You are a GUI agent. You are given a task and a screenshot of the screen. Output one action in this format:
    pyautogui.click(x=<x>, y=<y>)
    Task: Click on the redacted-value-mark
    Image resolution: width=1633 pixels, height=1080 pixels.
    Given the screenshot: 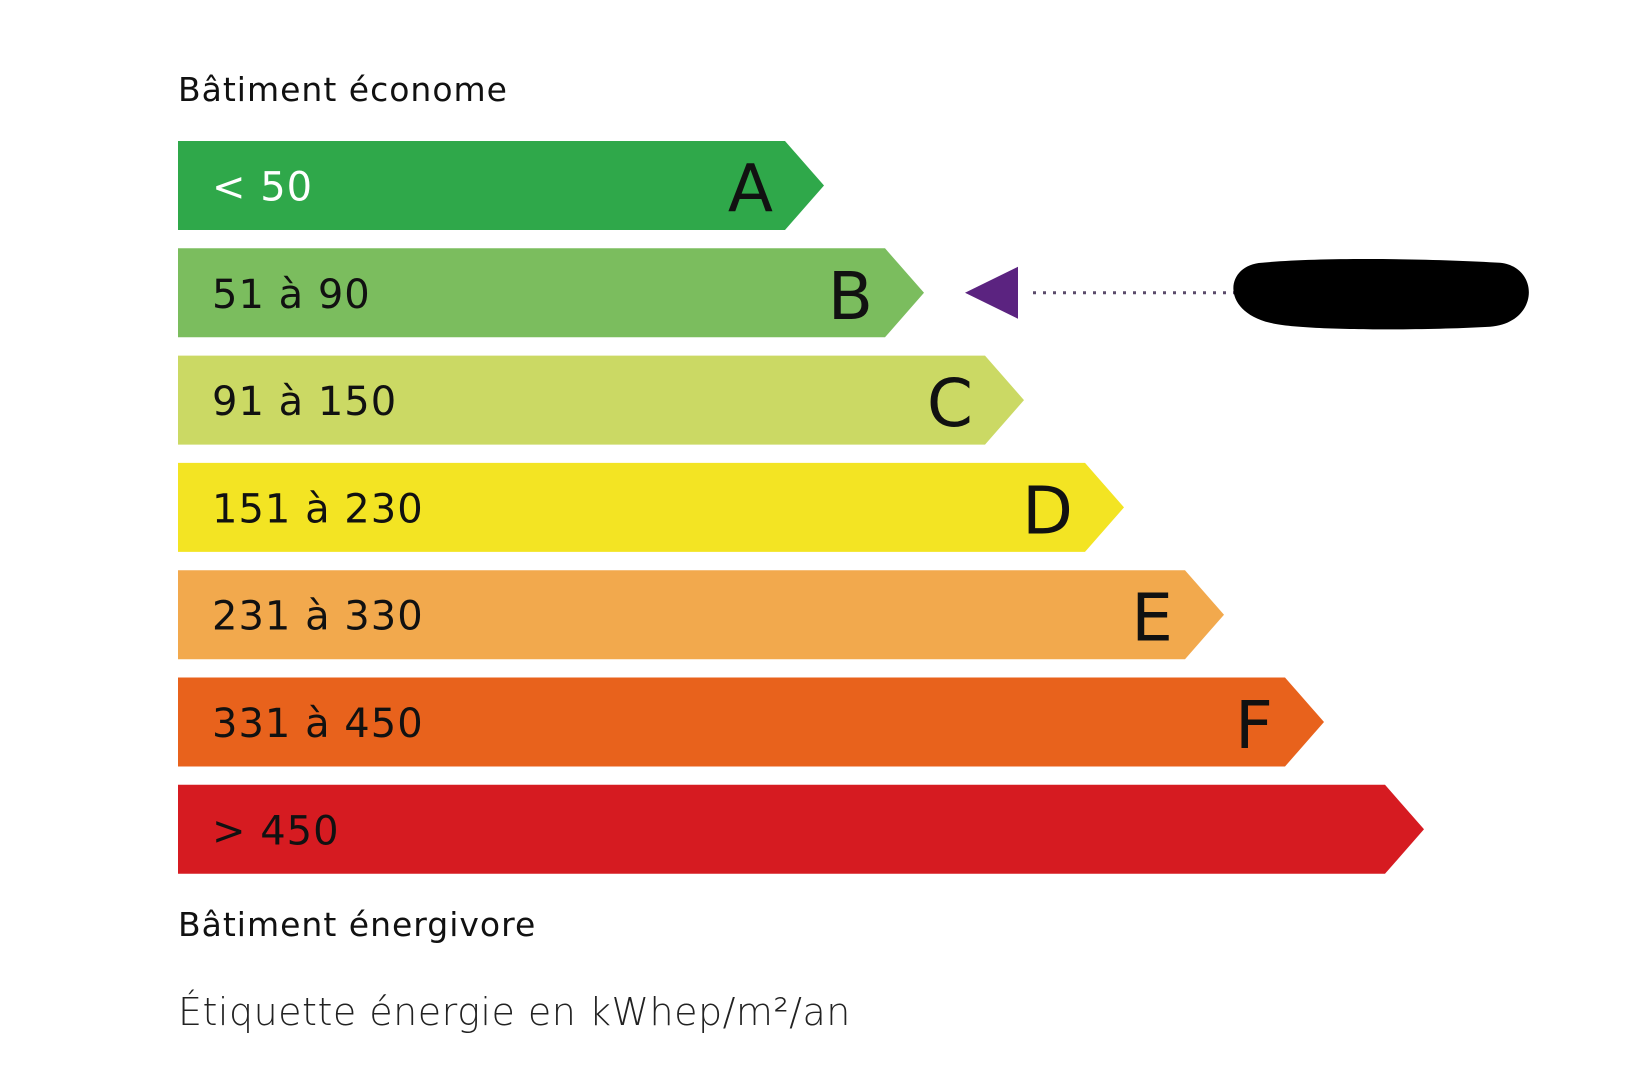 What is the action you would take?
    pyautogui.click(x=1381, y=294)
    